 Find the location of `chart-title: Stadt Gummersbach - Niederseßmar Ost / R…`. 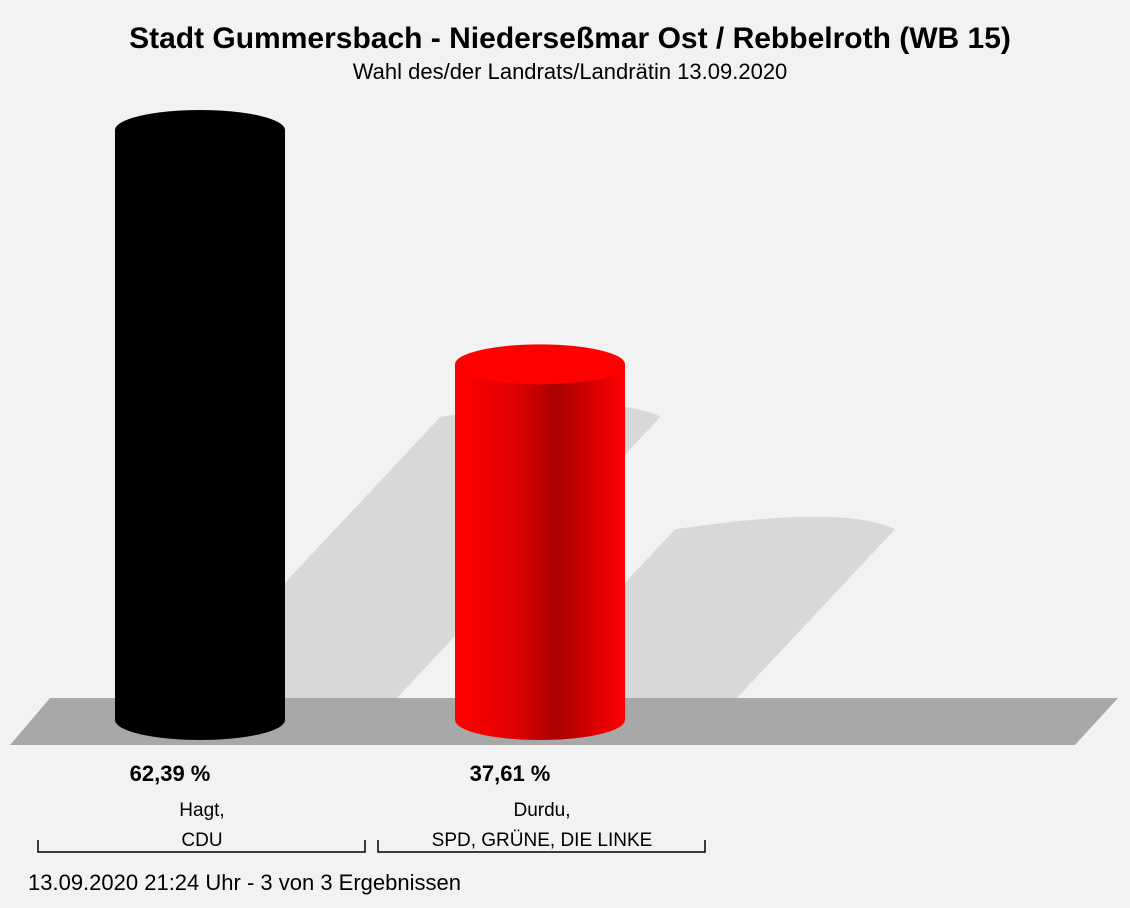

chart-title: Stadt Gummersbach - Niederseßmar Ost / R… is located at coordinates (570, 38).